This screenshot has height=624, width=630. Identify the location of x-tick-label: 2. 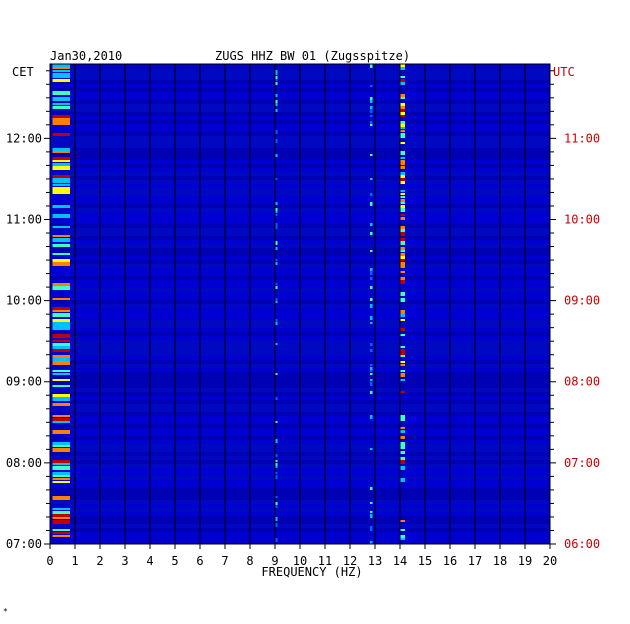
(99, 561).